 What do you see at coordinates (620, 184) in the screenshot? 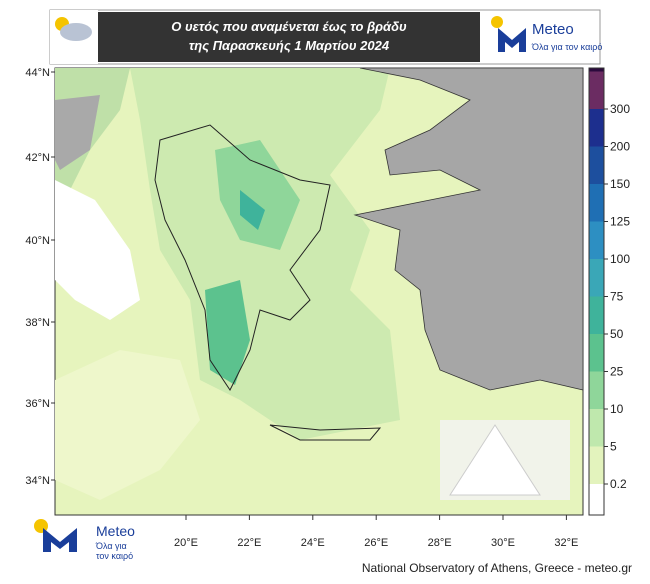
I see `colorbar-label: 150` at bounding box center [620, 184].